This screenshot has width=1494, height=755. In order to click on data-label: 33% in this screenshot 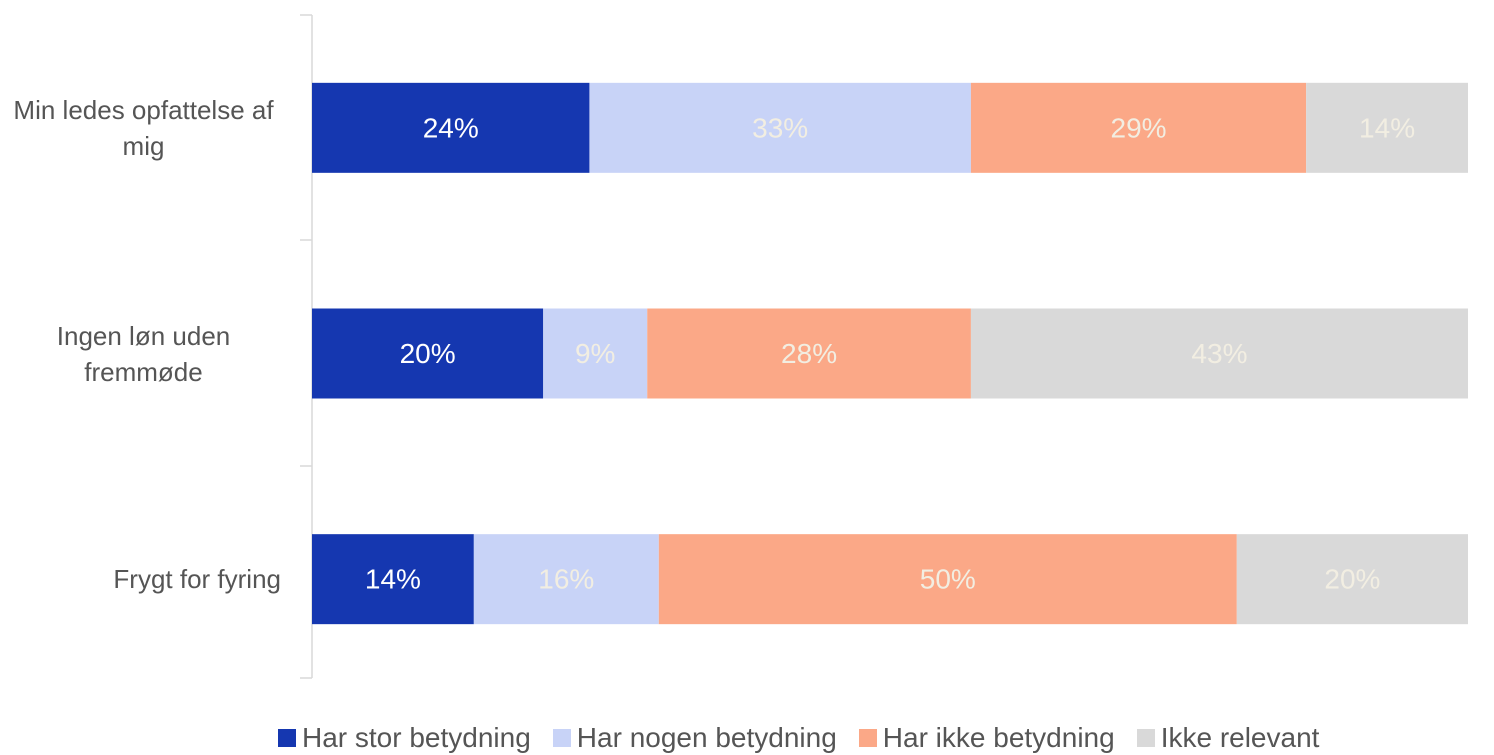, I will do `click(780, 127)`.